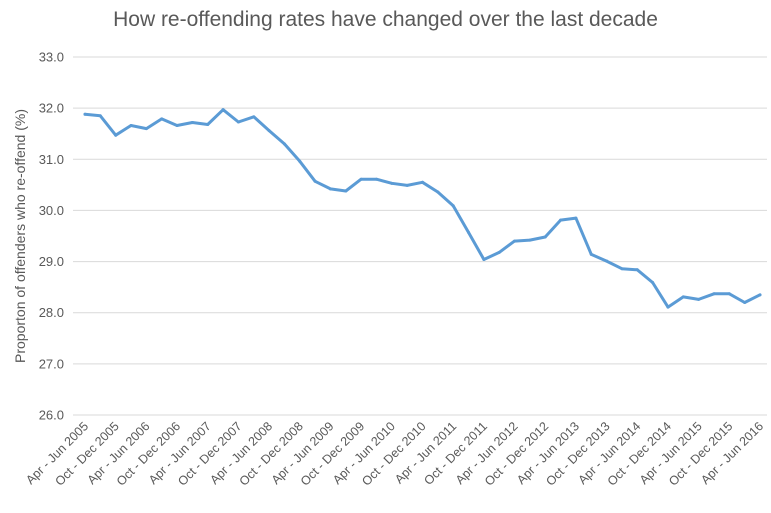  I want to click on y-tick-label: 31.0, so click(51, 159).